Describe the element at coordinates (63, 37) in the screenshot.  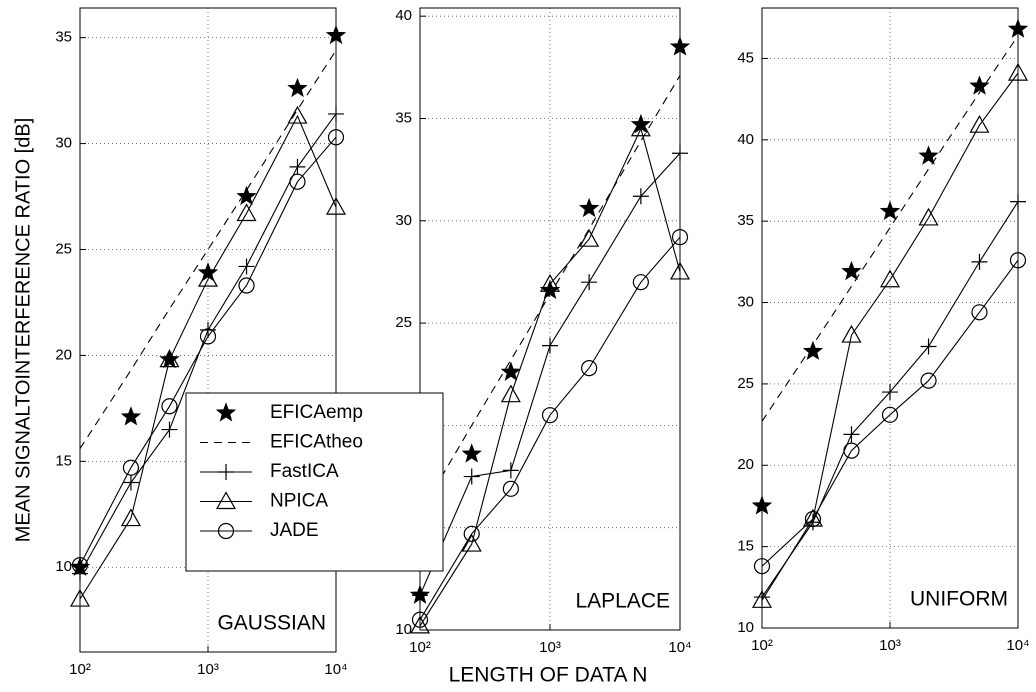
I see `y-tick-label: 35` at that location.